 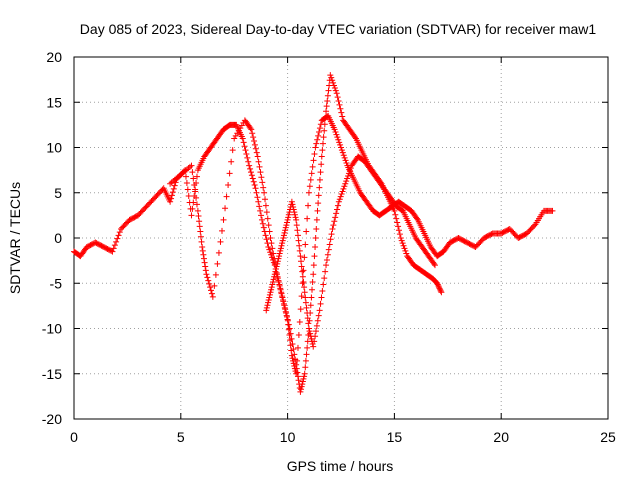 What do you see at coordinates (52, 419) in the screenshot?
I see `y-tick-label: -20` at bounding box center [52, 419].